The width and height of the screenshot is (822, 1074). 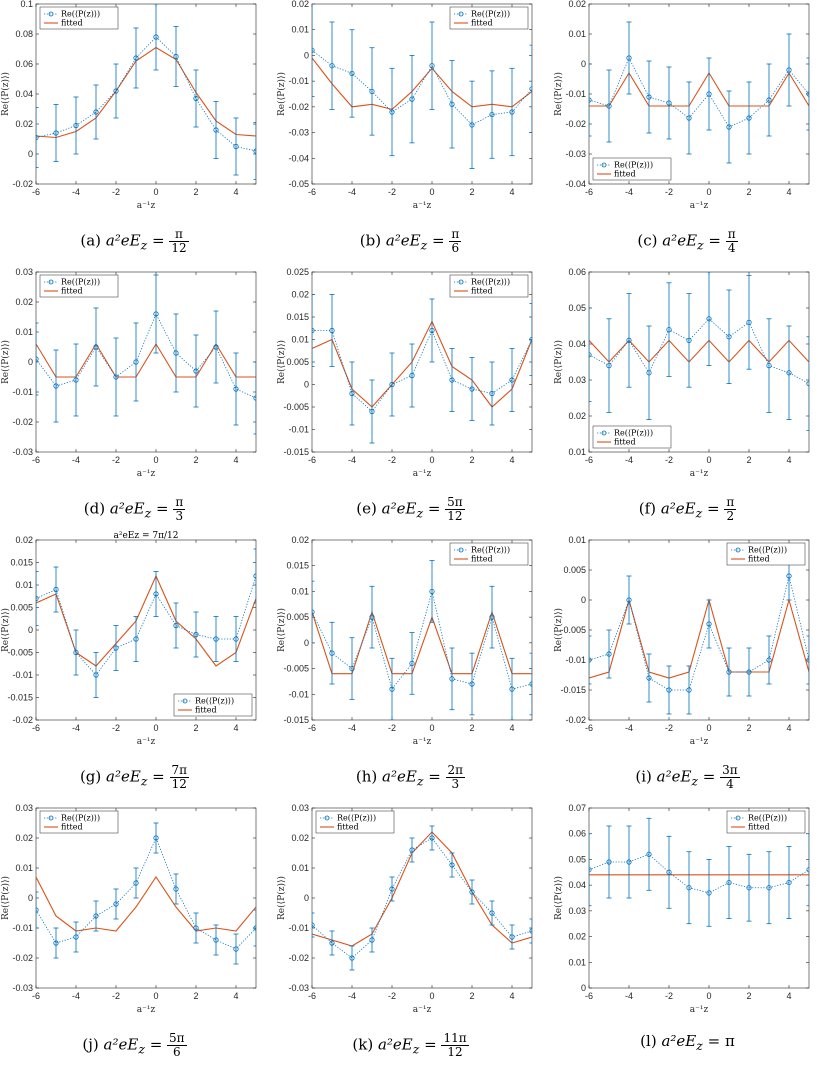 What do you see at coordinates (298, 958) in the screenshot?
I see `y-tick-label: -0.02` at bounding box center [298, 958].